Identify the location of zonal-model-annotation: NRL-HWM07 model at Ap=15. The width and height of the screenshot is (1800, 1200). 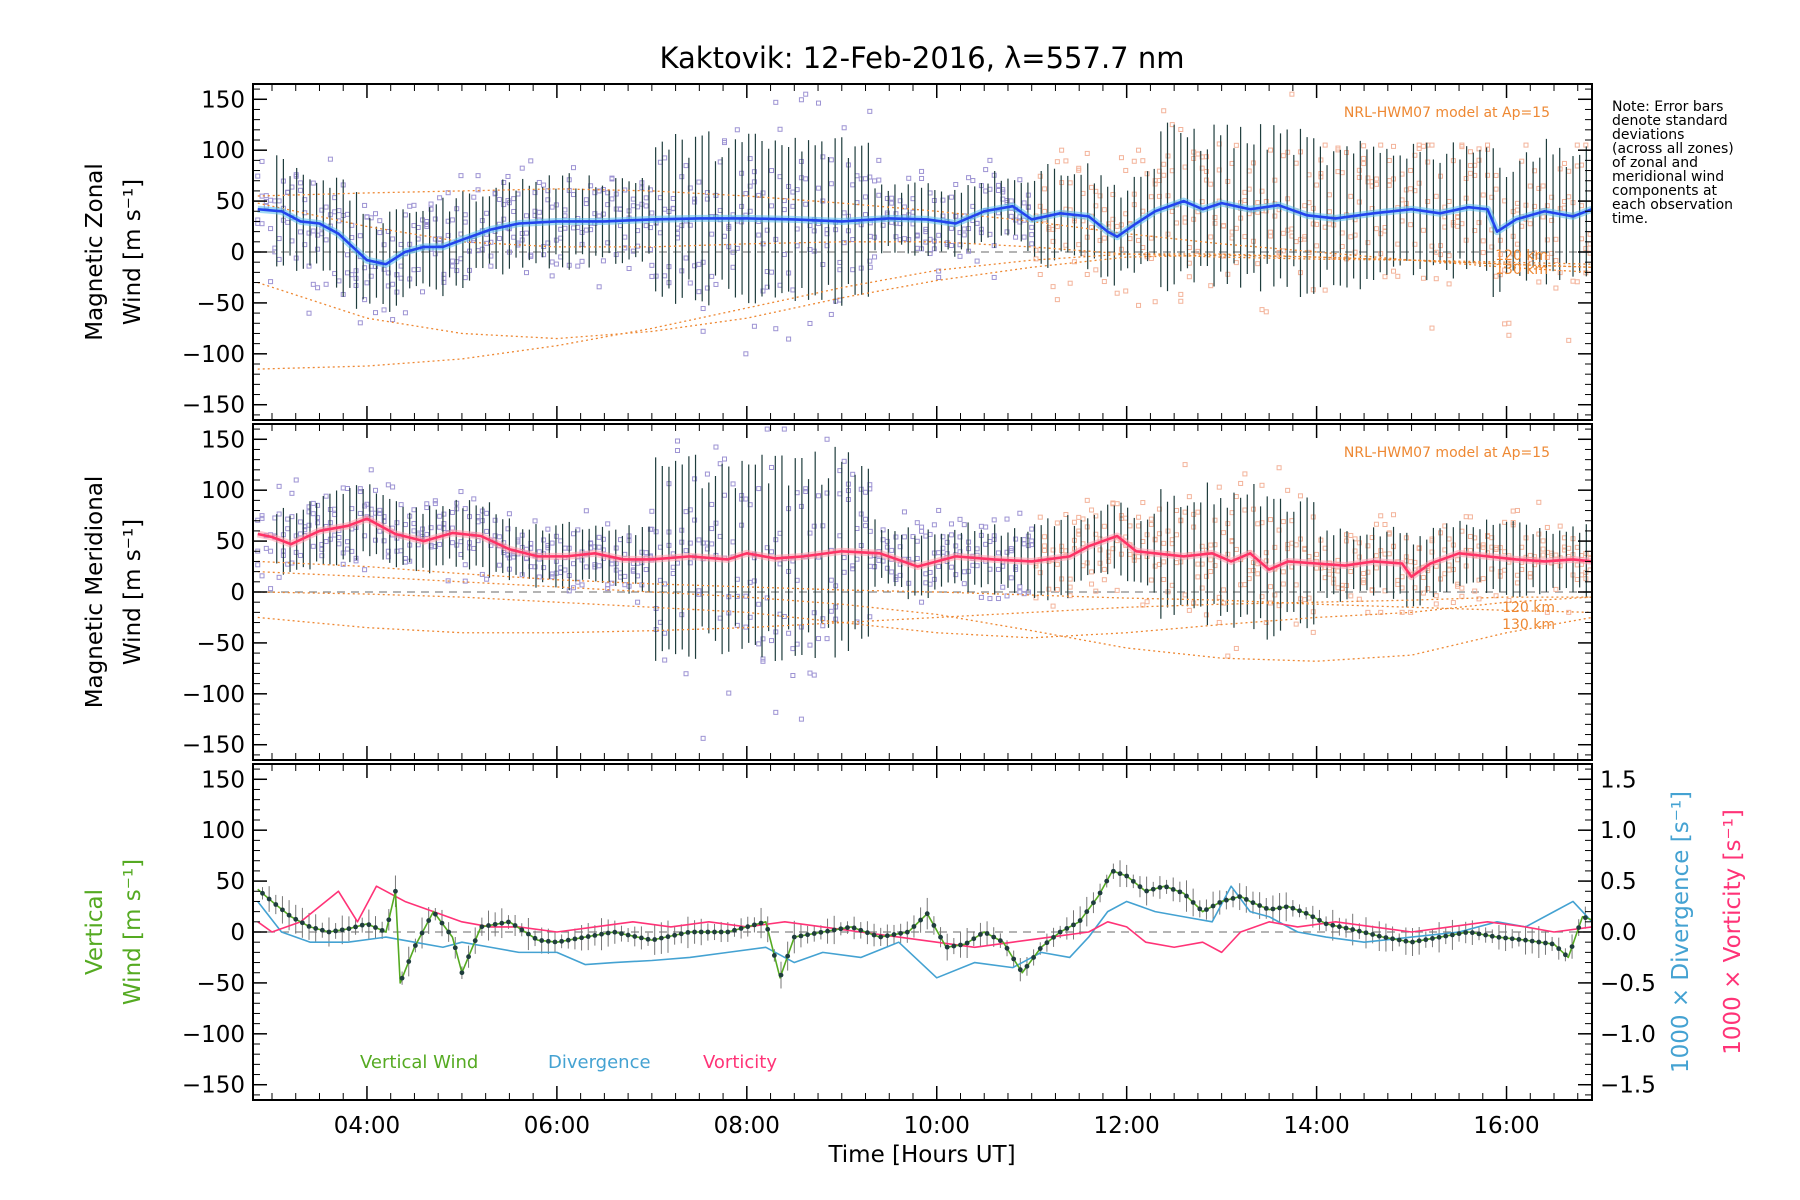
(1447, 113).